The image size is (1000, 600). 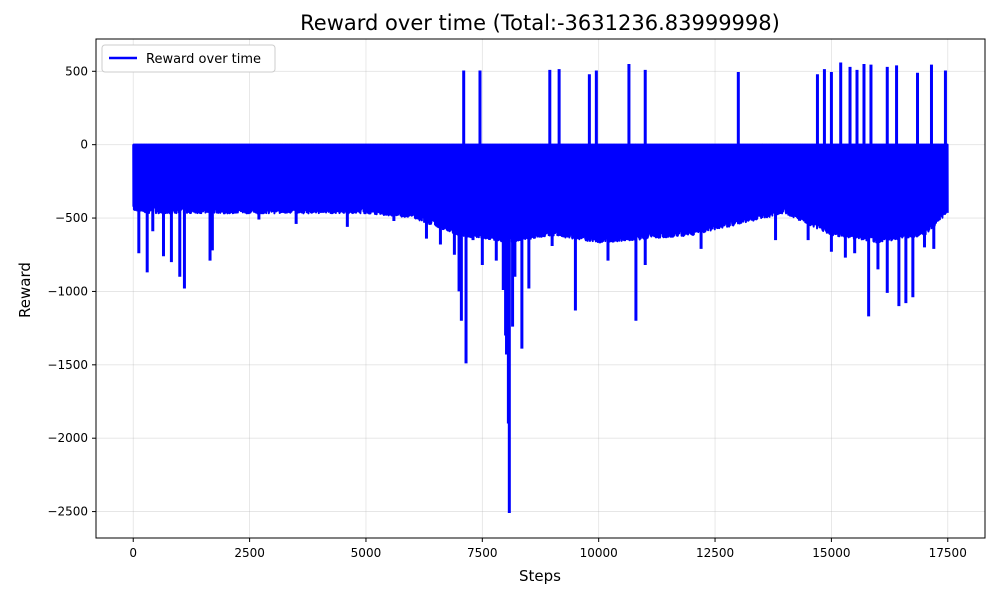 I want to click on x-tick-label: 0, so click(x=133, y=553).